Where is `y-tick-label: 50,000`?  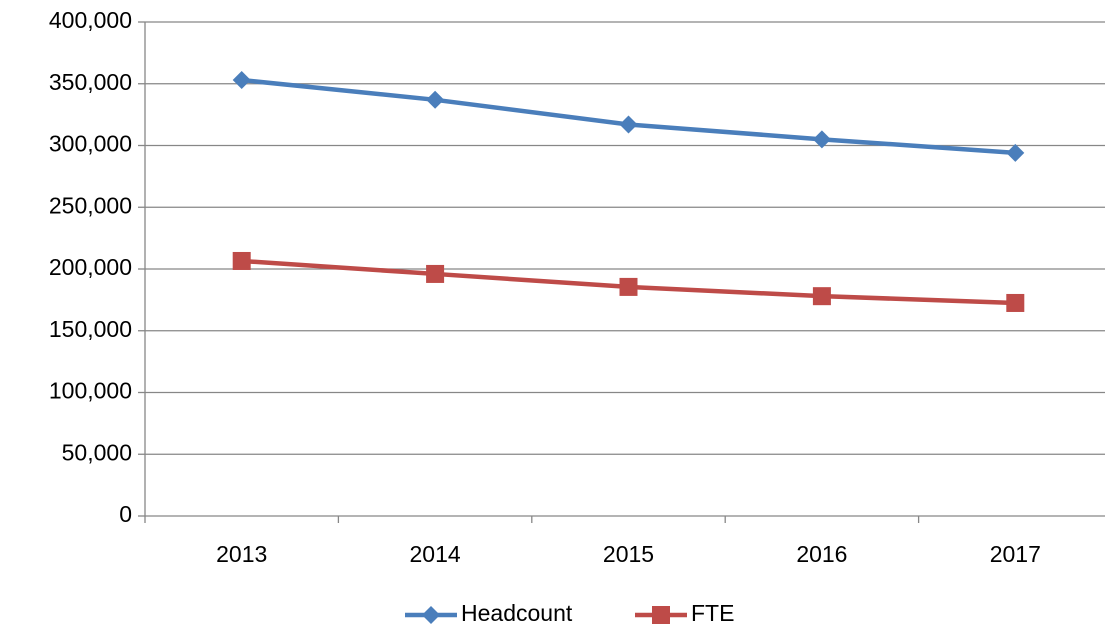 y-tick-label: 50,000 is located at coordinates (97, 452).